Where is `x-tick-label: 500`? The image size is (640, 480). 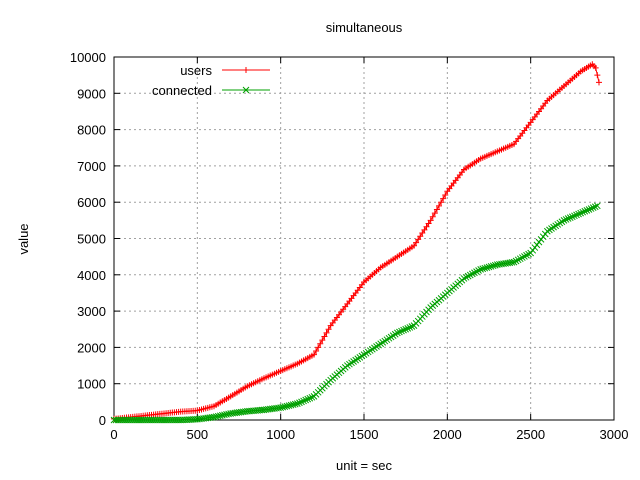
x-tick-label: 500 is located at coordinates (197, 434).